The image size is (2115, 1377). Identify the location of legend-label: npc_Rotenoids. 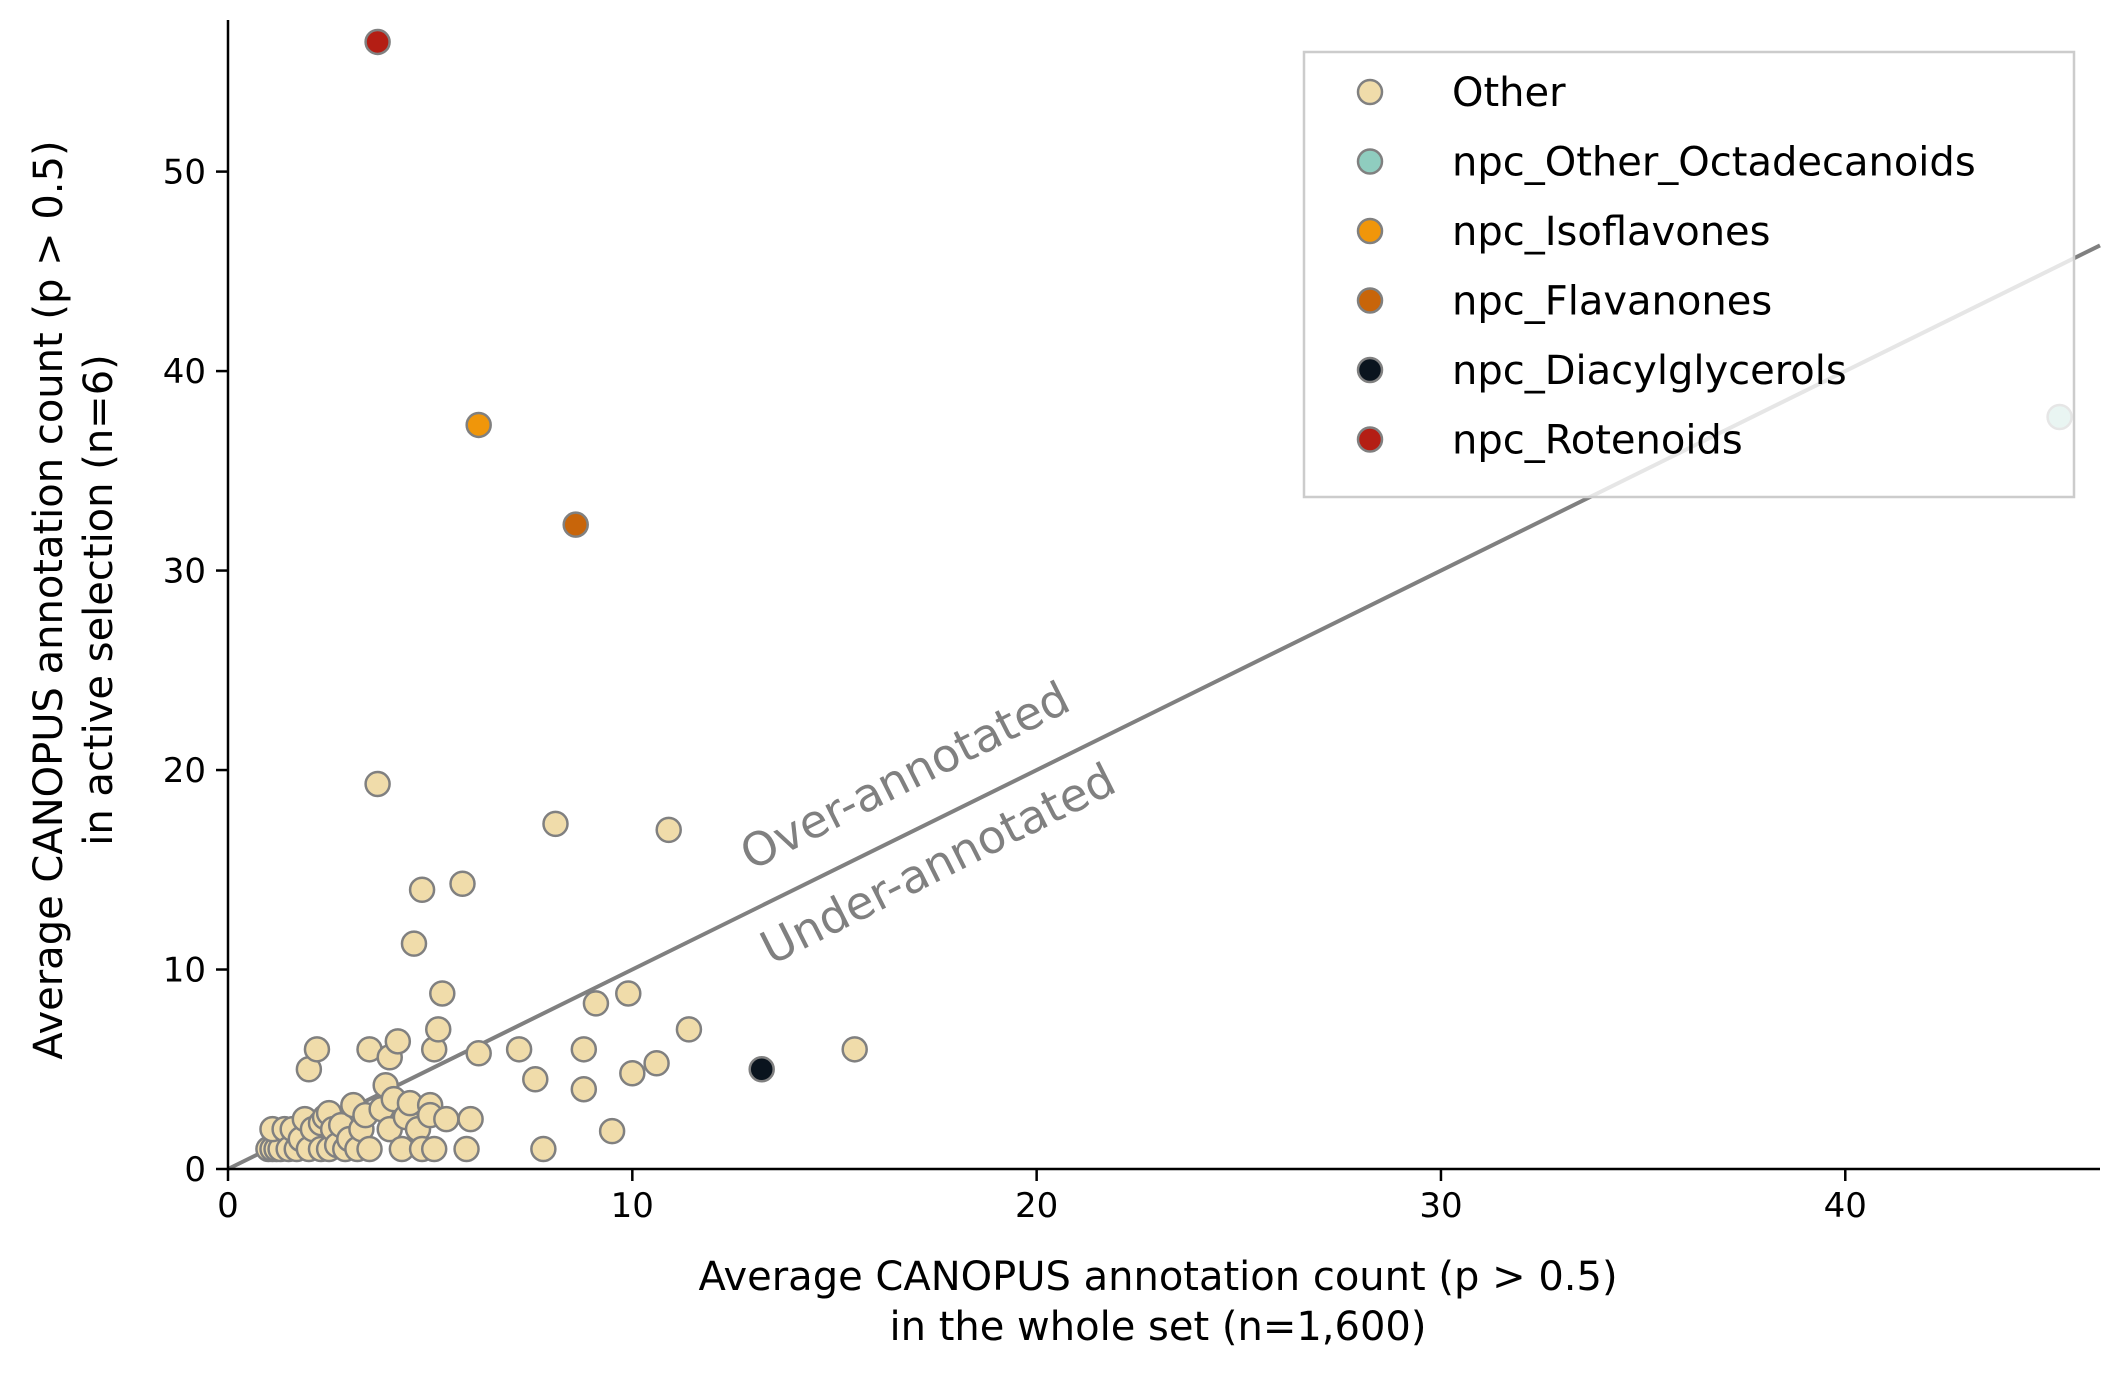
(1597, 441).